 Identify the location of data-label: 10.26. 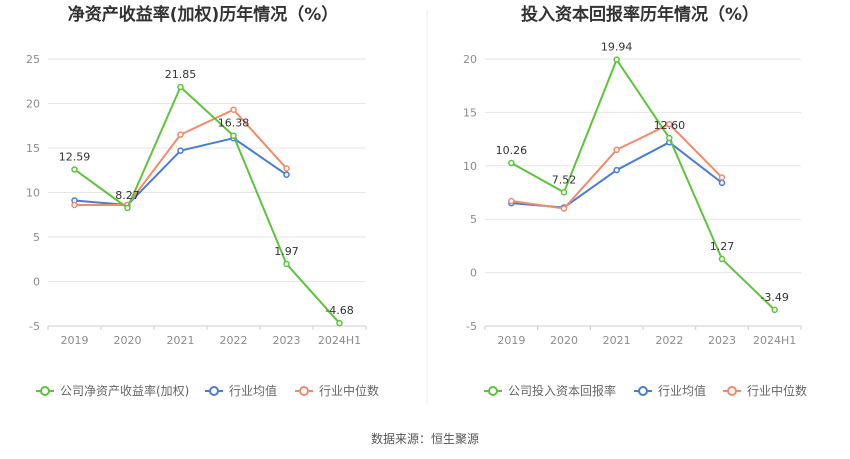
(512, 150).